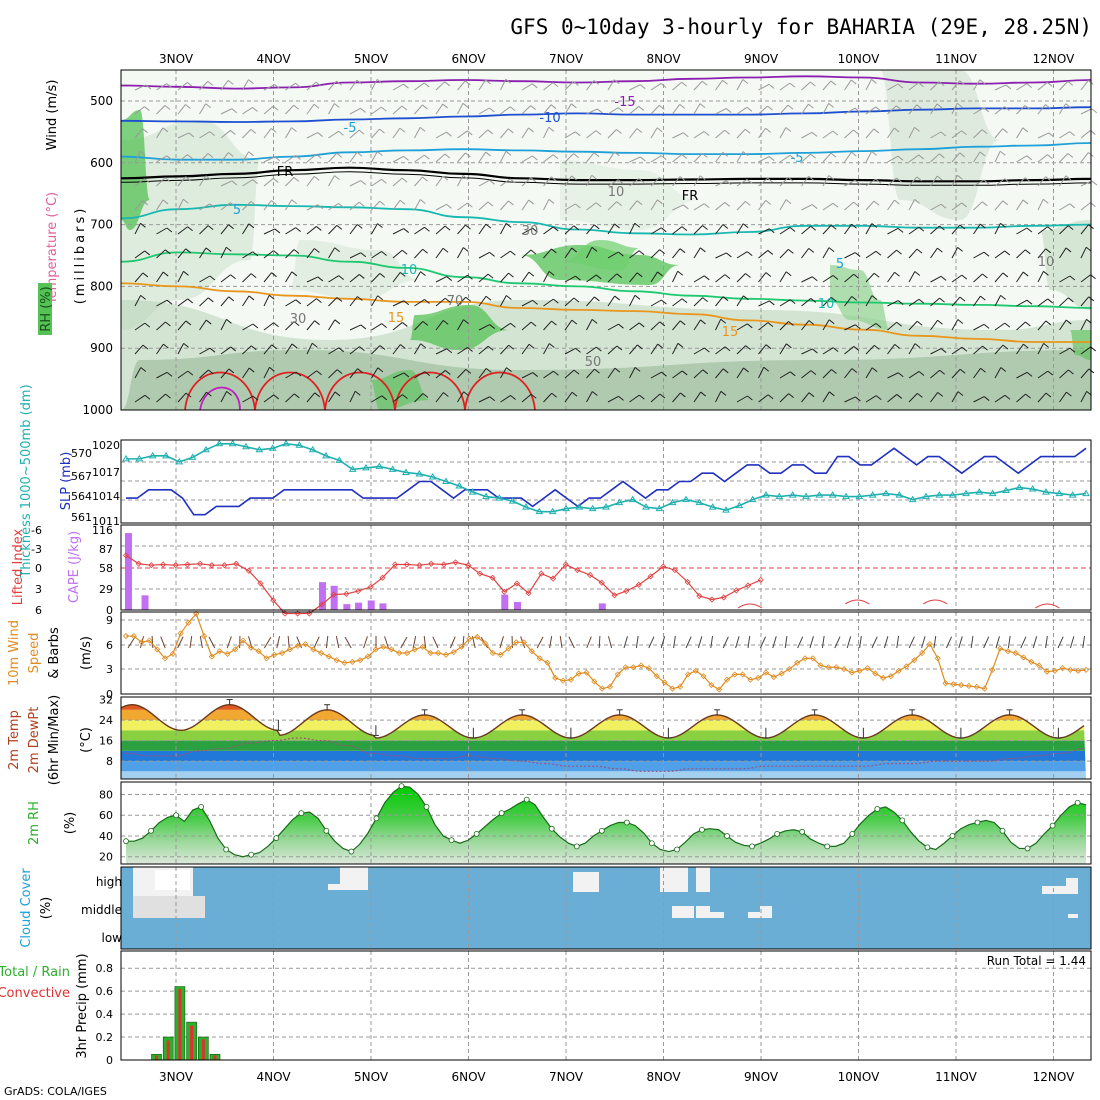 The height and width of the screenshot is (1100, 1100). What do you see at coordinates (1073, 916) in the screenshot?
I see `cloud-block` at bounding box center [1073, 916].